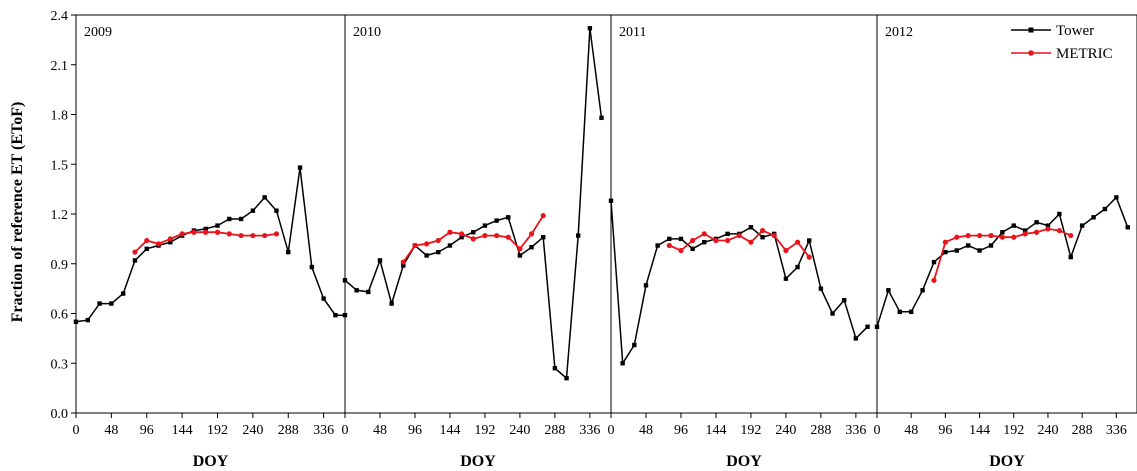  What do you see at coordinates (60, 364) in the screenshot?
I see `y-tick-label: 0.3` at bounding box center [60, 364].